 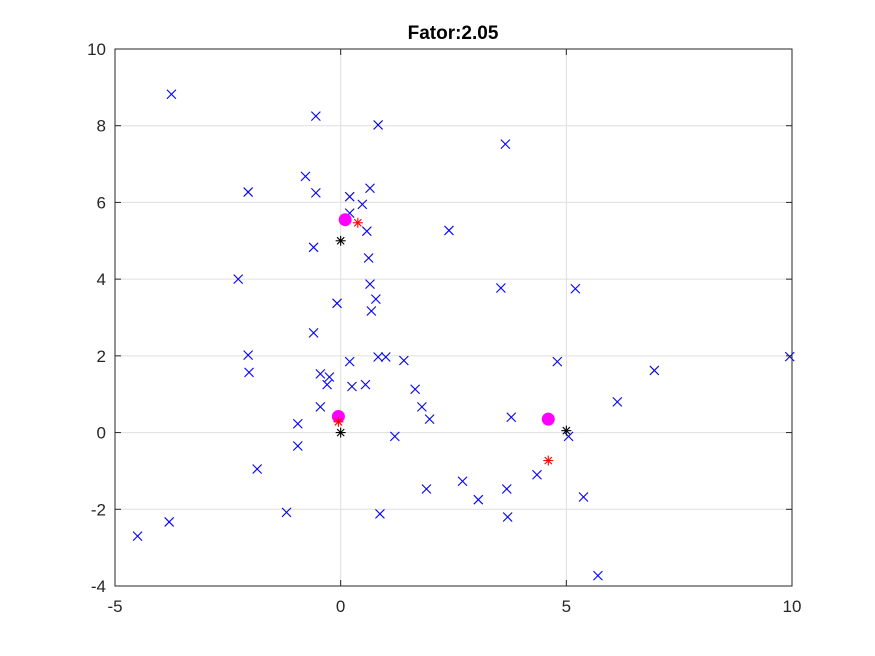 What do you see at coordinates (101, 279) in the screenshot?
I see `y-tick-label: 4` at bounding box center [101, 279].